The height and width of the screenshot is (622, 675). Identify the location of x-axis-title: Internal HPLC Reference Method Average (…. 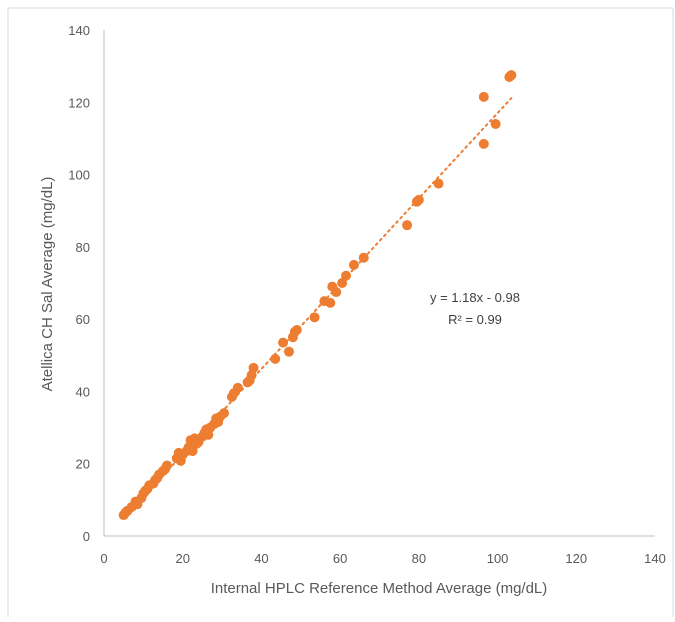
(379, 588).